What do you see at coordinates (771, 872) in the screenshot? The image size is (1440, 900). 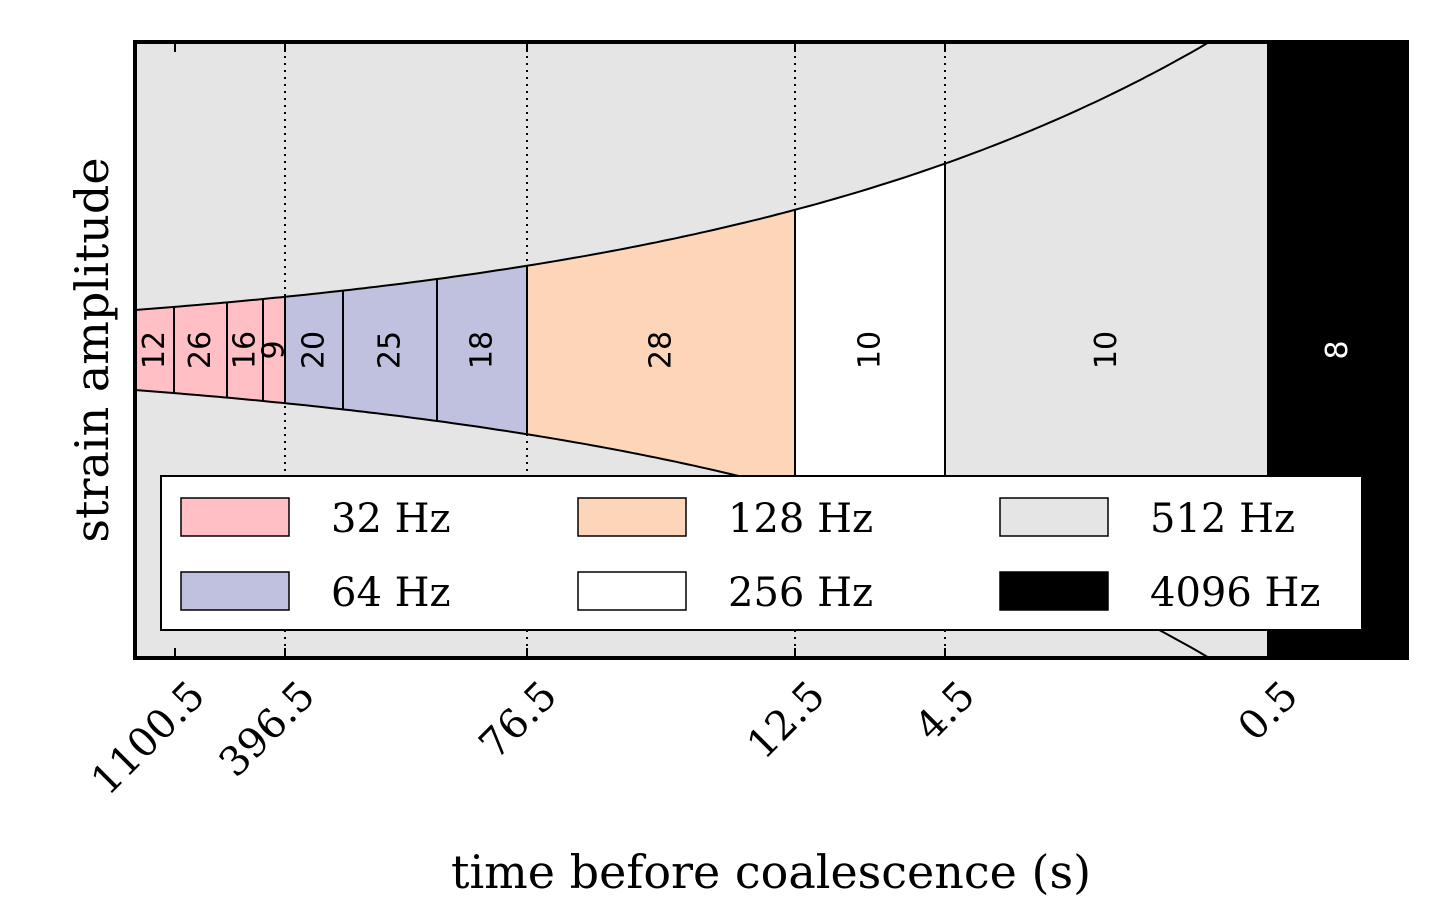 I see `x-axis-label: time before coalescence (s)` at bounding box center [771, 872].